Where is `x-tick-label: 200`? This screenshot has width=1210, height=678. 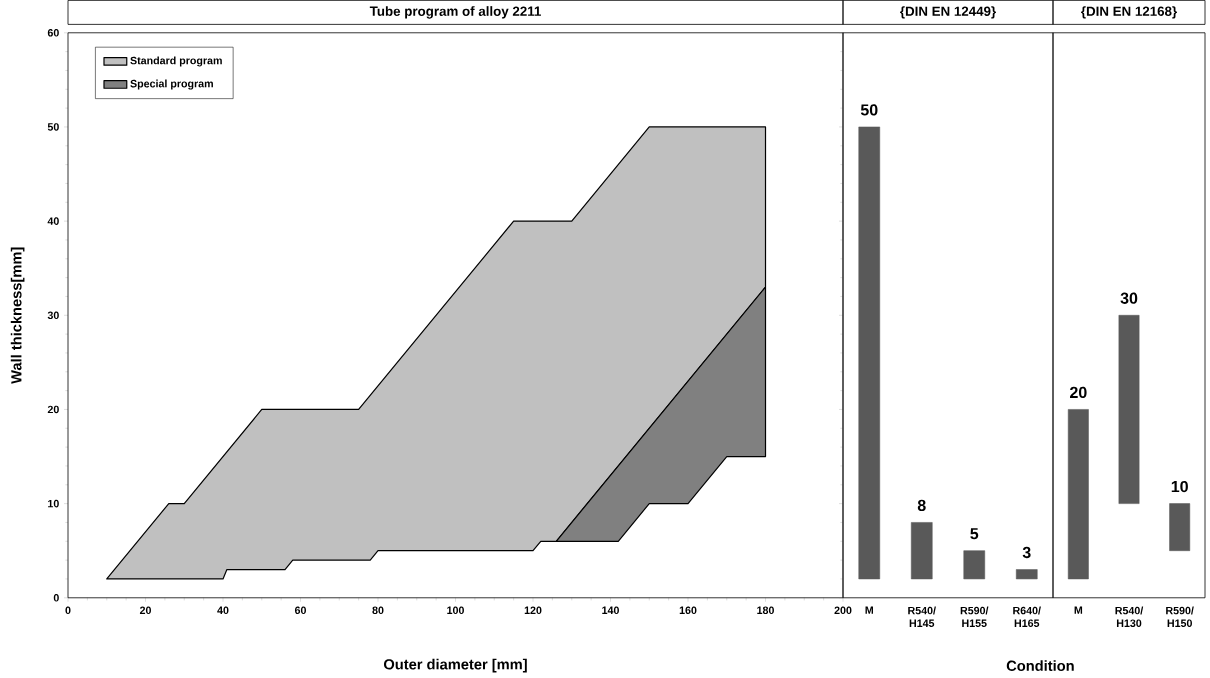 x-tick-label: 200 is located at coordinates (843, 610).